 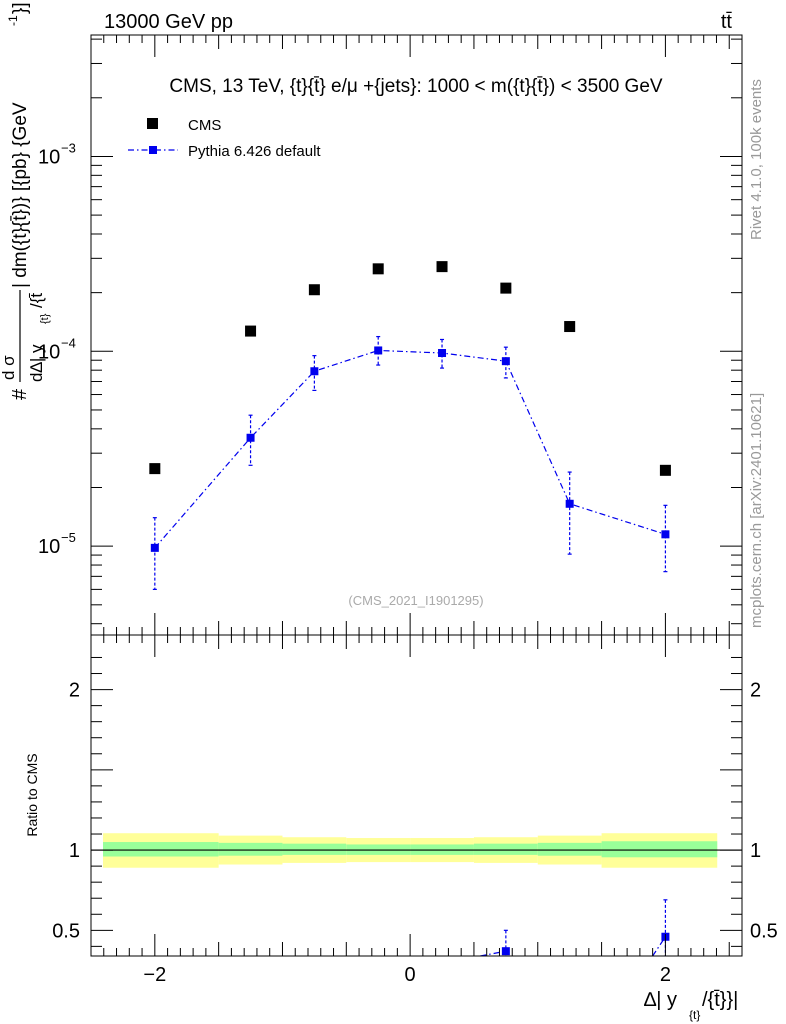 I want to click on ratio-y-tick-label-left: 1, so click(x=74, y=851).